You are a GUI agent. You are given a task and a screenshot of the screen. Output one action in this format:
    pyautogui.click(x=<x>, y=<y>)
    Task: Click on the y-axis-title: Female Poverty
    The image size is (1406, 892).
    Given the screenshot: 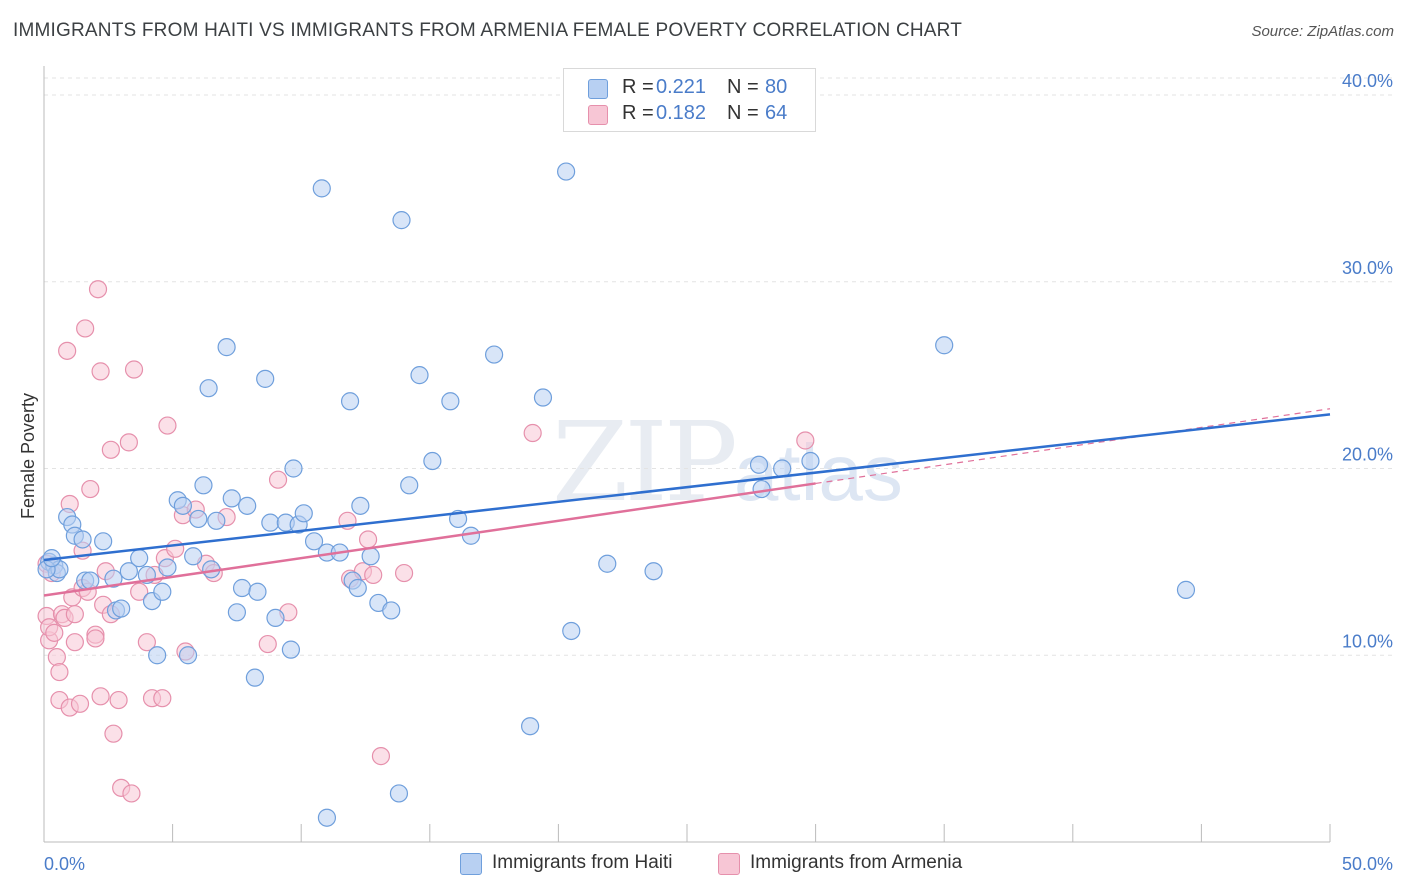 What is the action you would take?
    pyautogui.click(x=28, y=456)
    